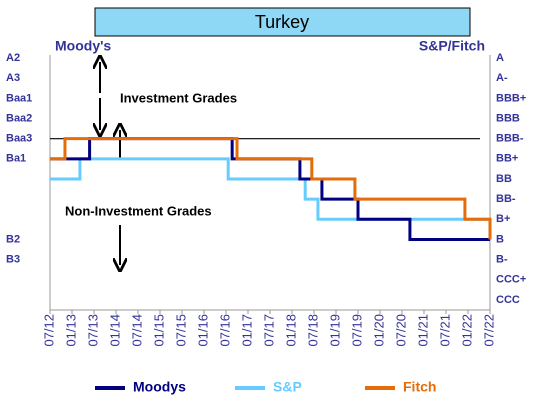 The image size is (543, 401). I want to click on x-tick-label: 01/16, so click(202, 330).